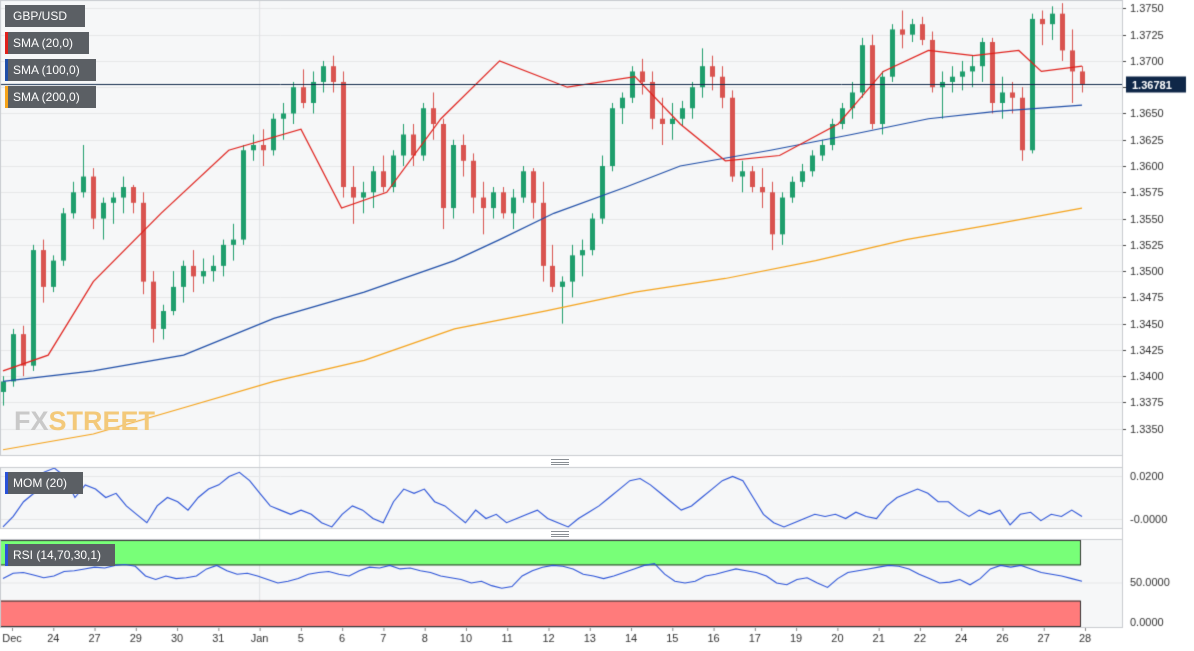 This screenshot has width=1194, height=651. Describe the element at coordinates (46, 70) in the screenshot. I see `legend-sma100-label: SMA (100,0)` at that location.